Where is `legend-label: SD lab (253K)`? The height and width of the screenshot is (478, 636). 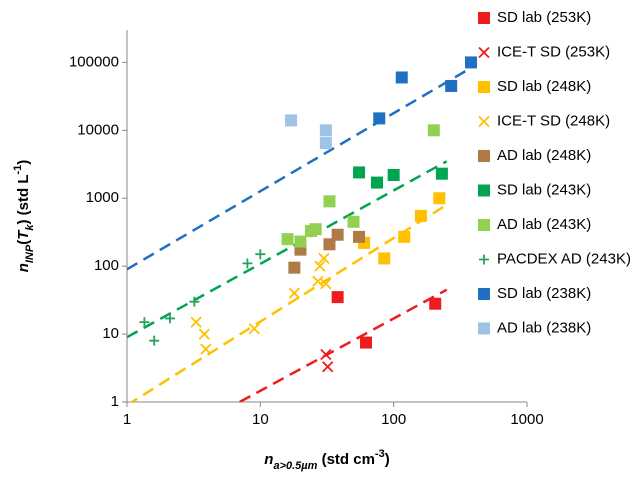
legend-label: SD lab (253K) is located at coordinates (544, 17).